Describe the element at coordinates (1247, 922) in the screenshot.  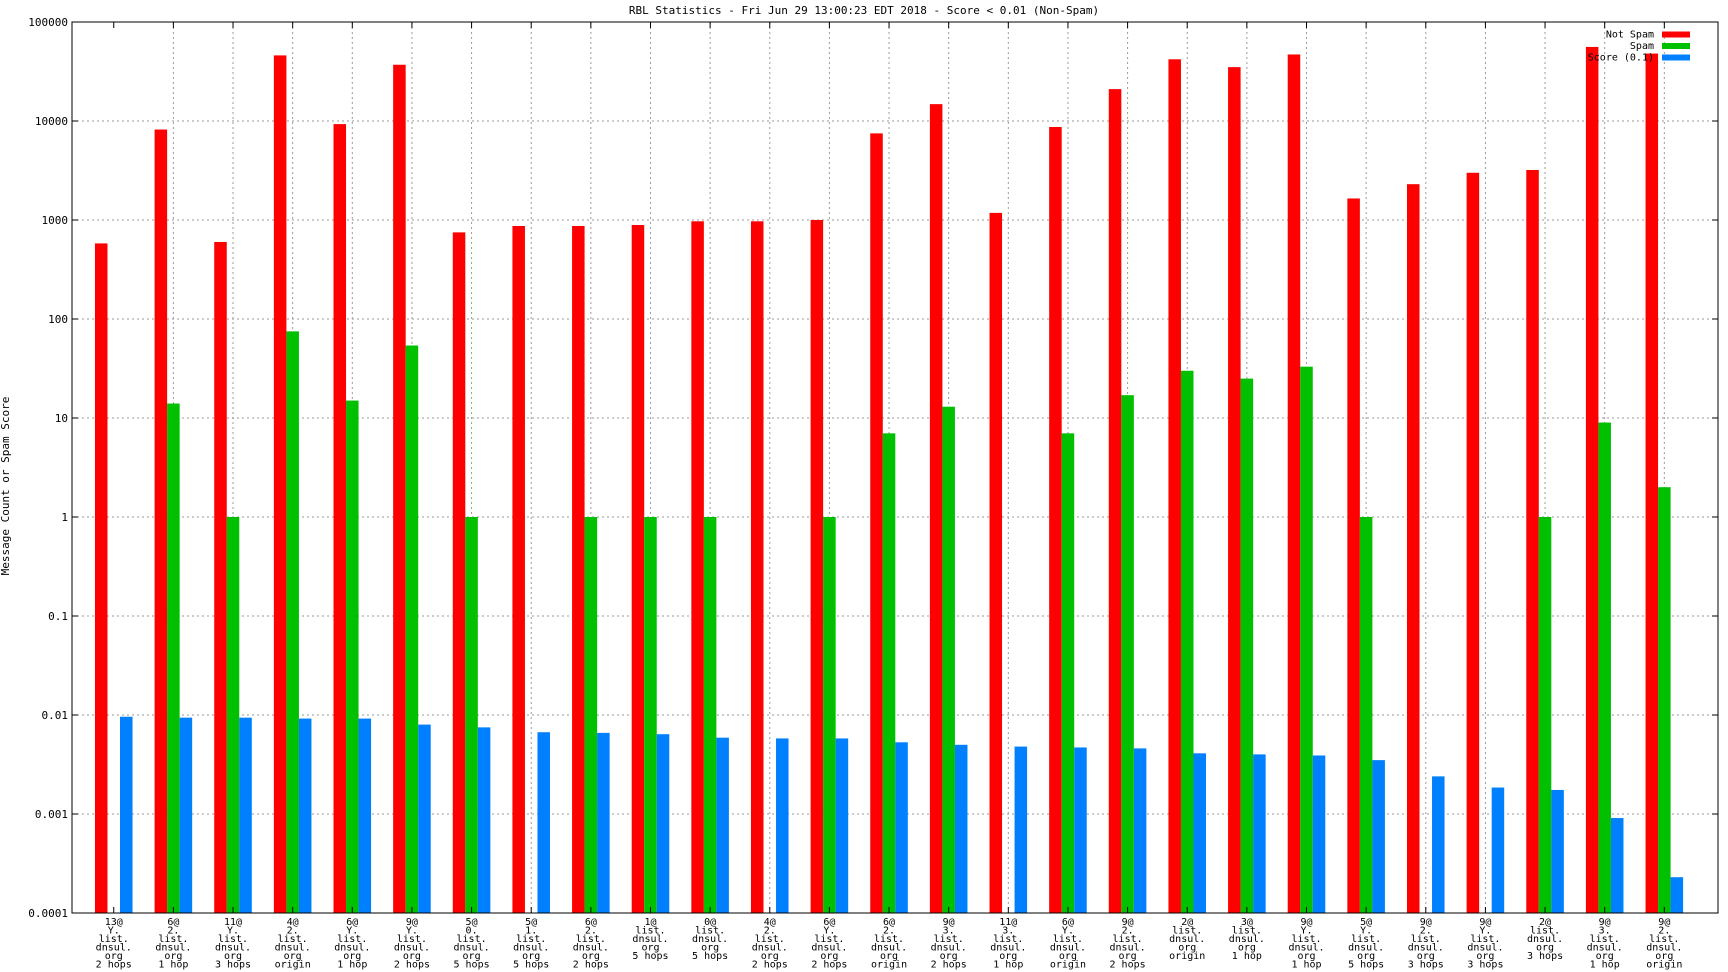
I see `x-category-label-line: 3@` at that location.